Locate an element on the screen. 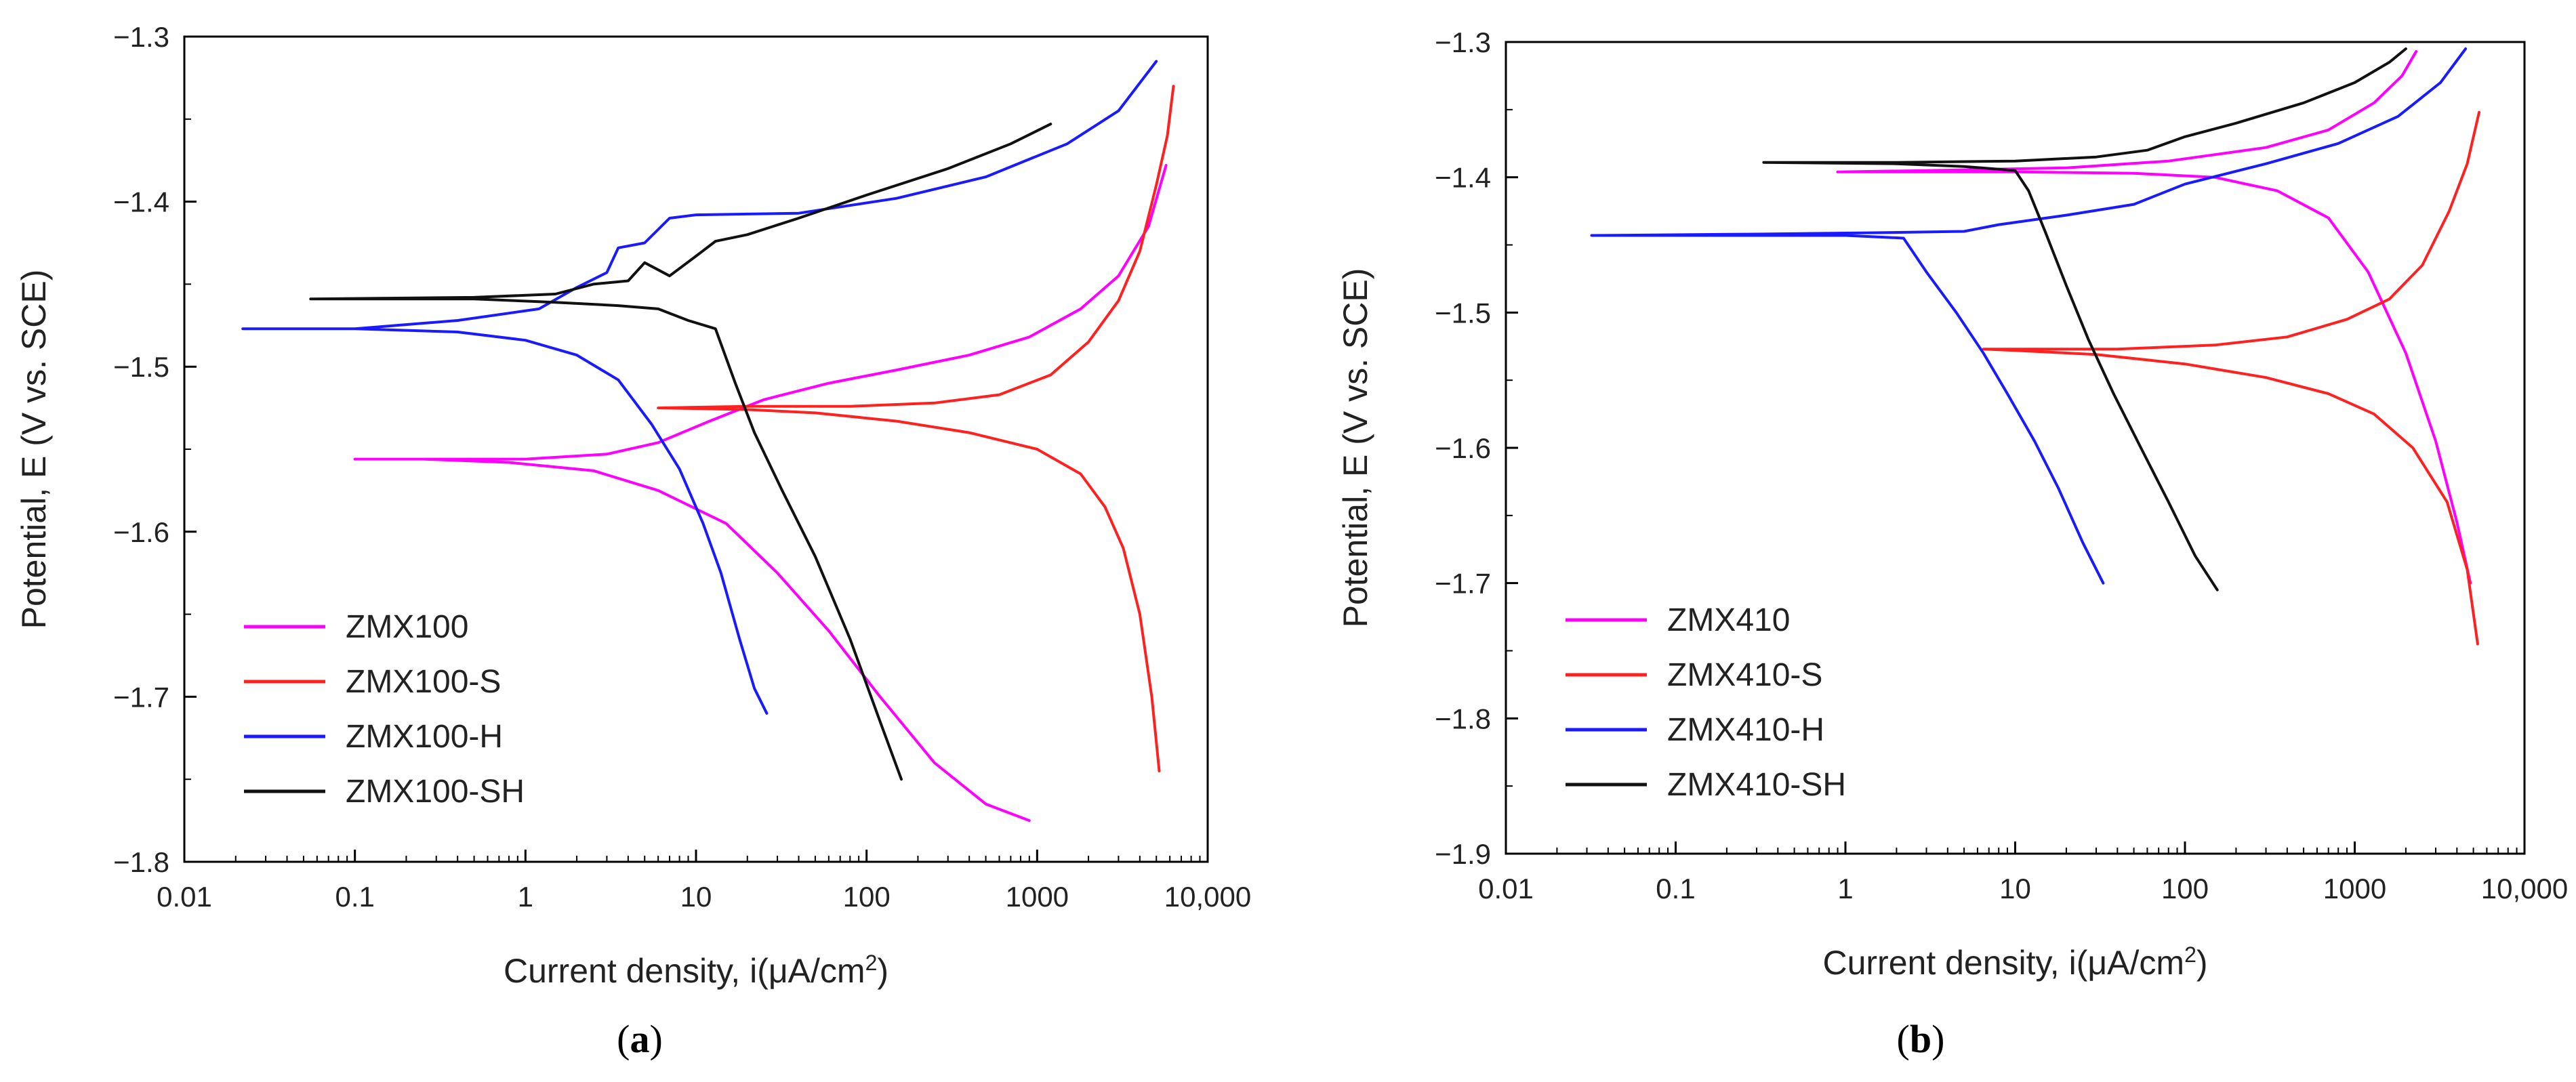 This screenshot has width=2576, height=1082. y-tick-label-a: −1.7 is located at coordinates (141, 697).